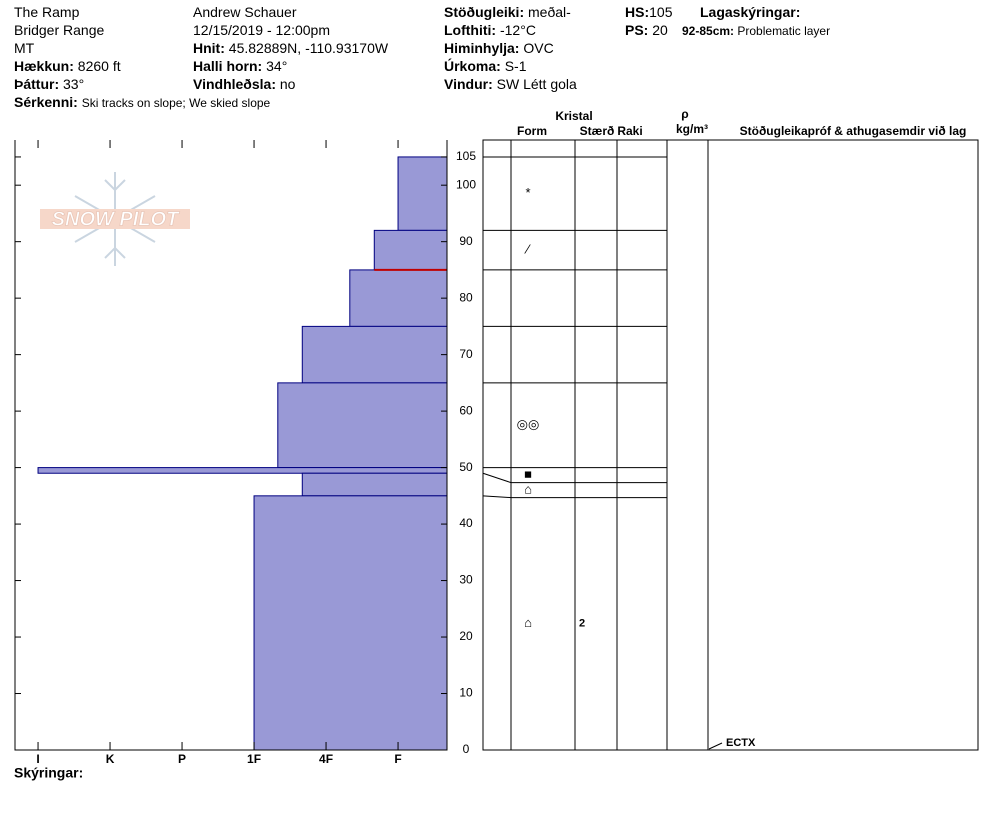  I want to click on logo: SNOW PILOT, so click(115, 219).